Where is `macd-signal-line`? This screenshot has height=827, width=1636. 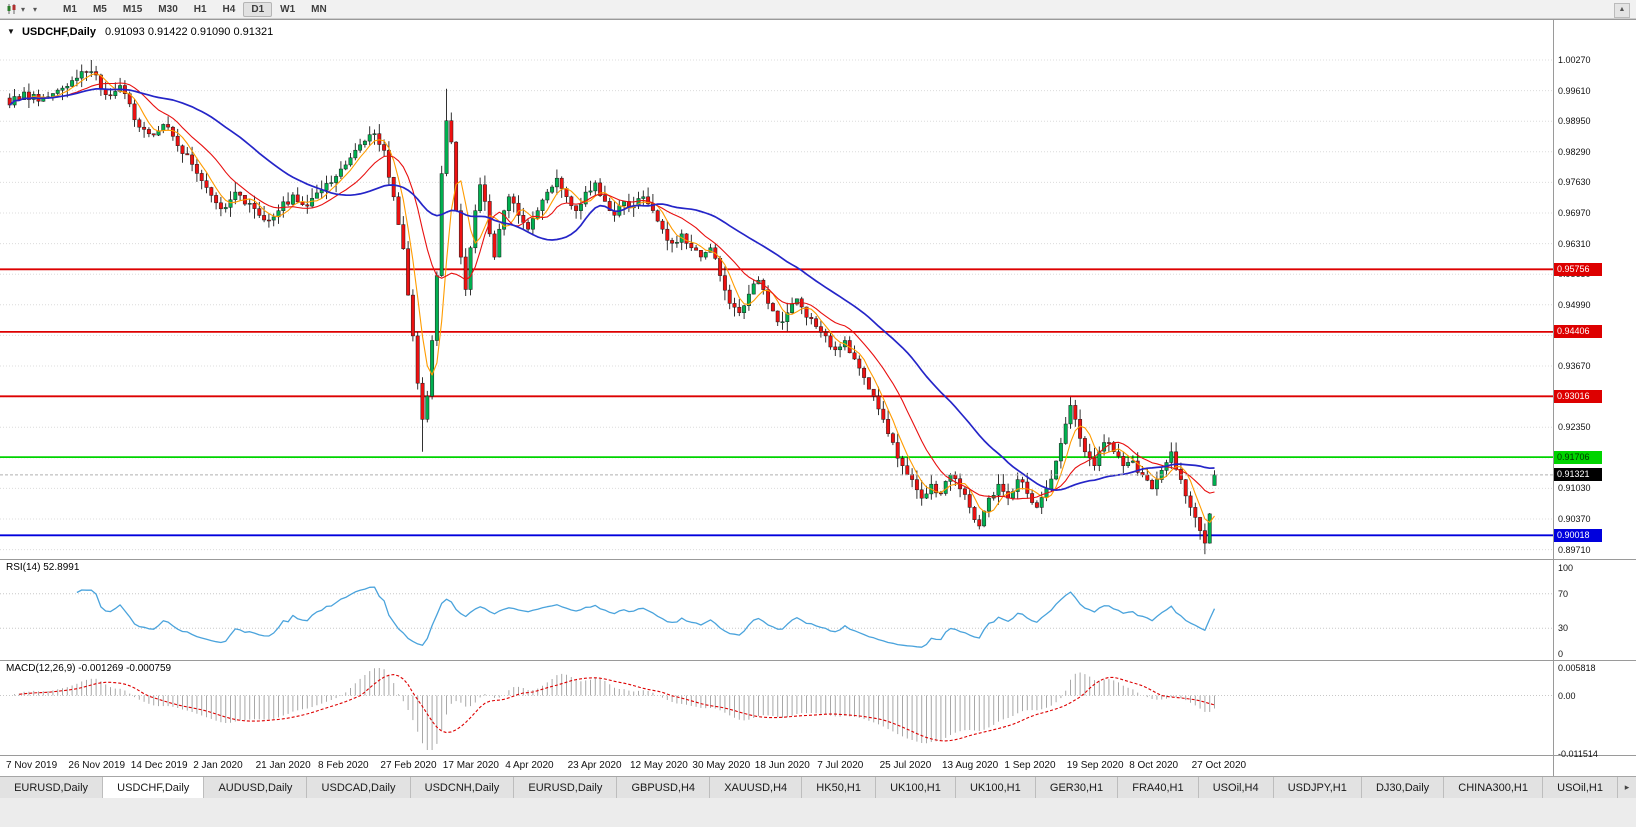
macd-signal-line is located at coordinates (617, 708).